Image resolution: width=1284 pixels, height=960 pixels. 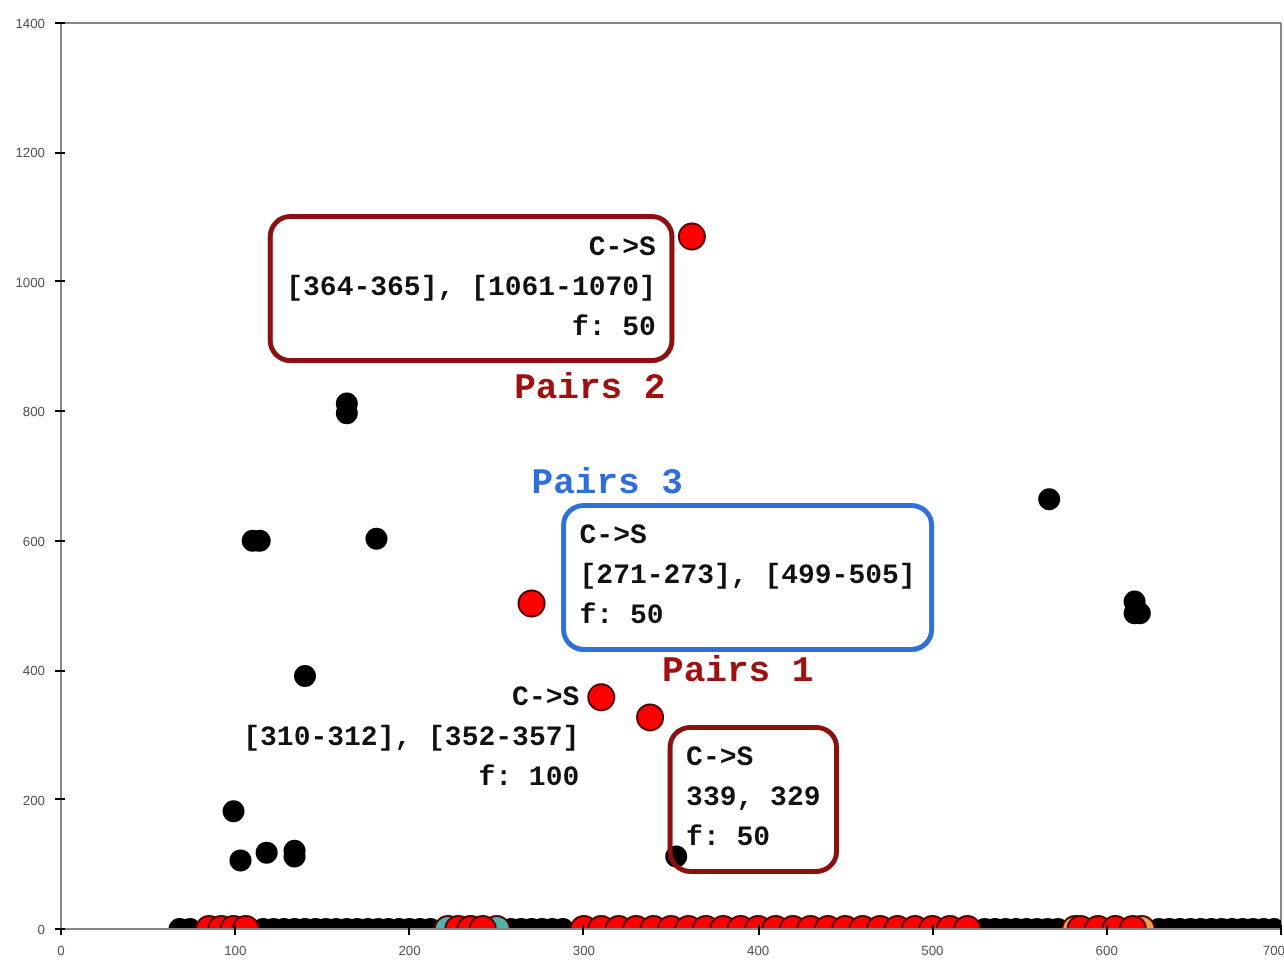 I want to click on annotation: Pairs 2, so click(x=590, y=389).